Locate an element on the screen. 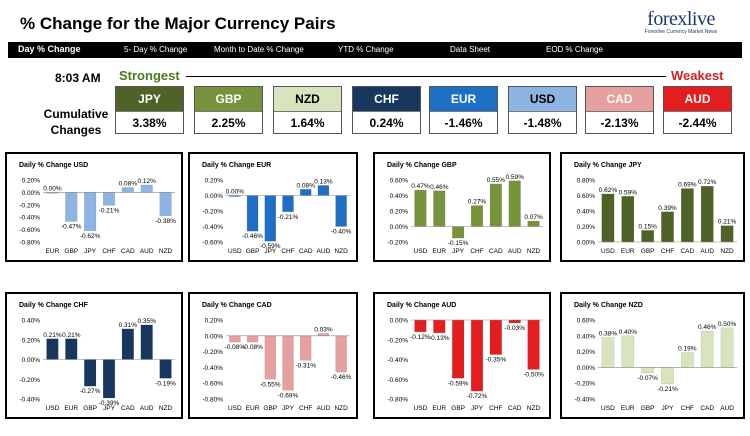 The image size is (750, 436). data-label: 0.35% is located at coordinates (146, 321).